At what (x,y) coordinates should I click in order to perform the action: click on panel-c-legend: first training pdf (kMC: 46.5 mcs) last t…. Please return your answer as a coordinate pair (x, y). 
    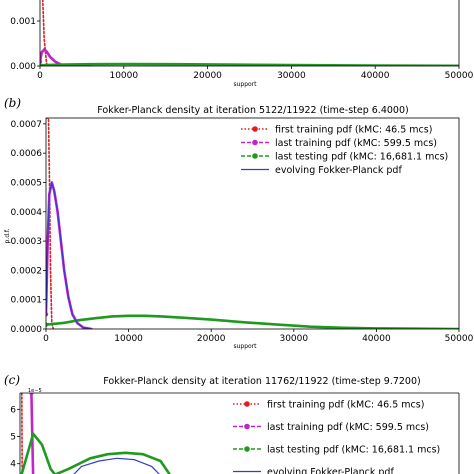
    Looking at the image, I should click on (336, 437).